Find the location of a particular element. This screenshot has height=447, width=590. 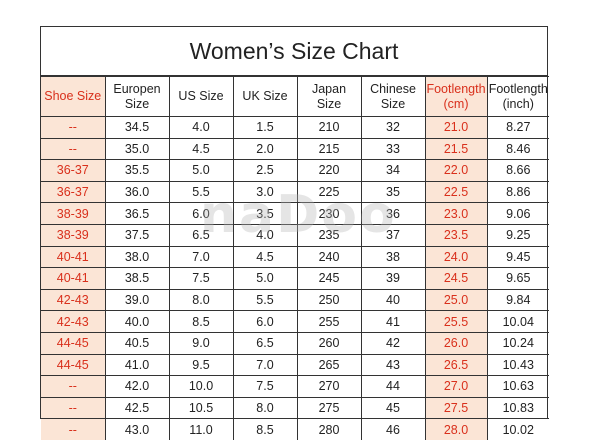

table-cell: 215 is located at coordinates (329, 149).